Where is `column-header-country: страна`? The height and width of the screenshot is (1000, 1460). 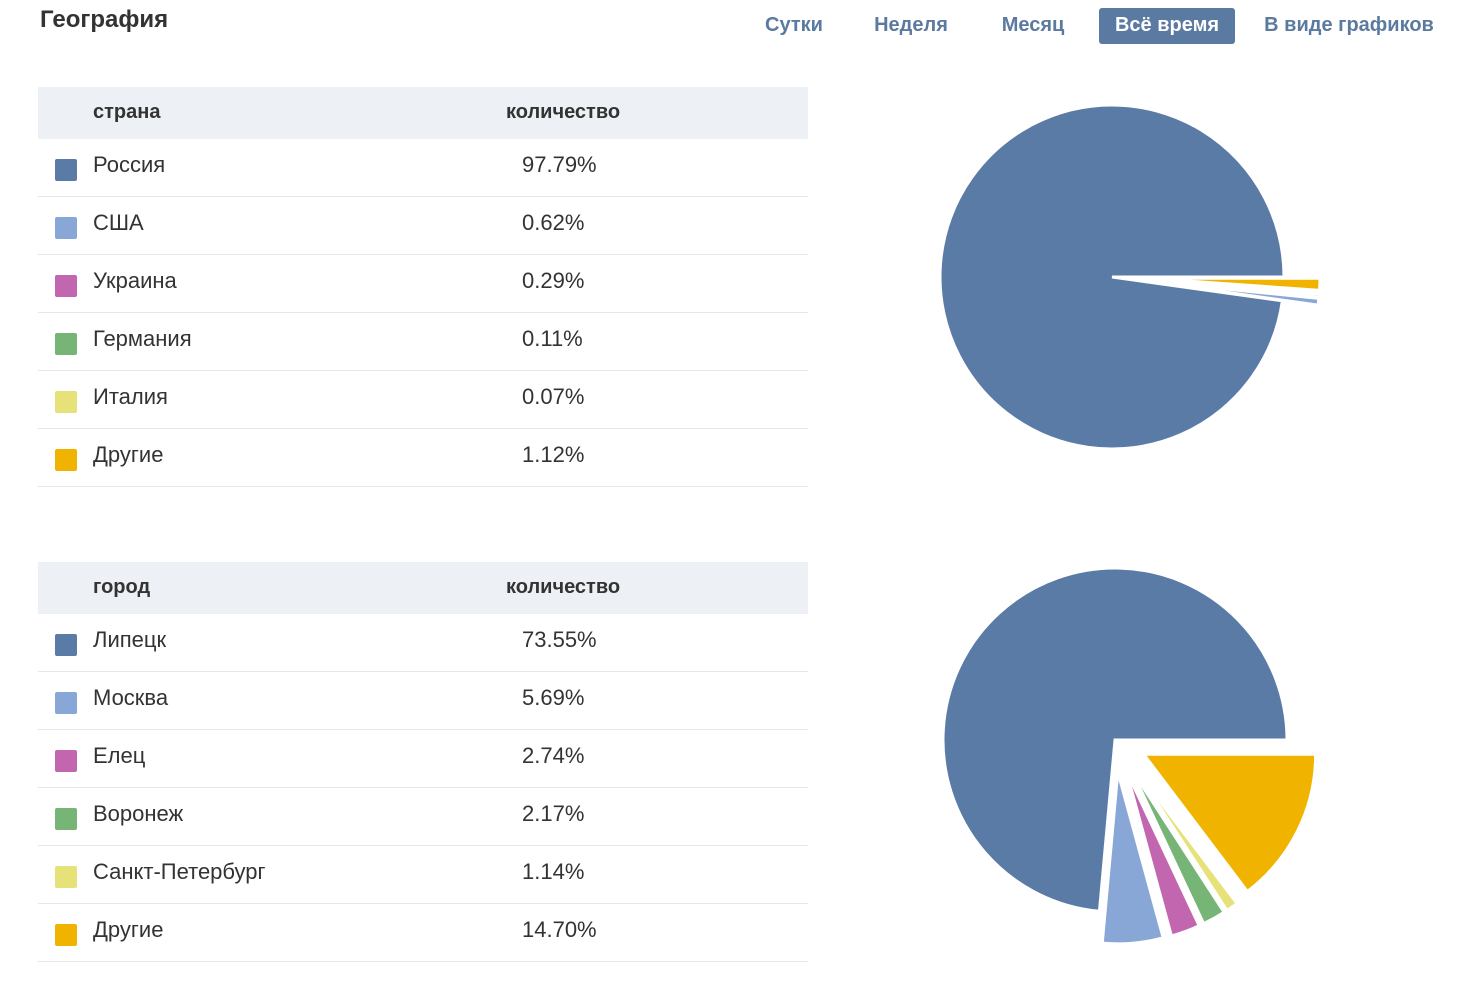
column-header-country: страна is located at coordinates (127, 112).